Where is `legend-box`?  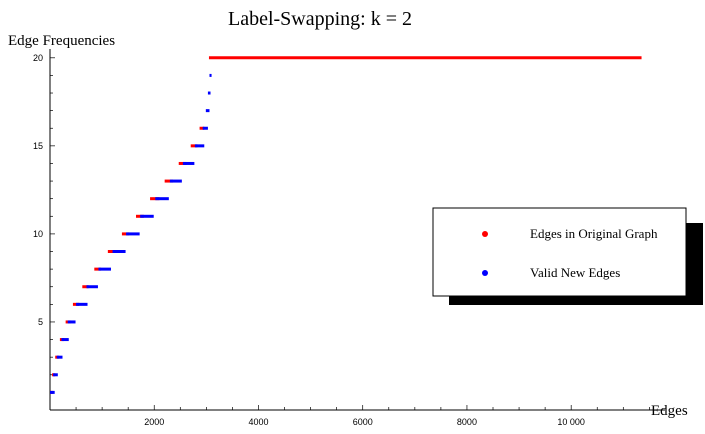 legend-box is located at coordinates (559, 252).